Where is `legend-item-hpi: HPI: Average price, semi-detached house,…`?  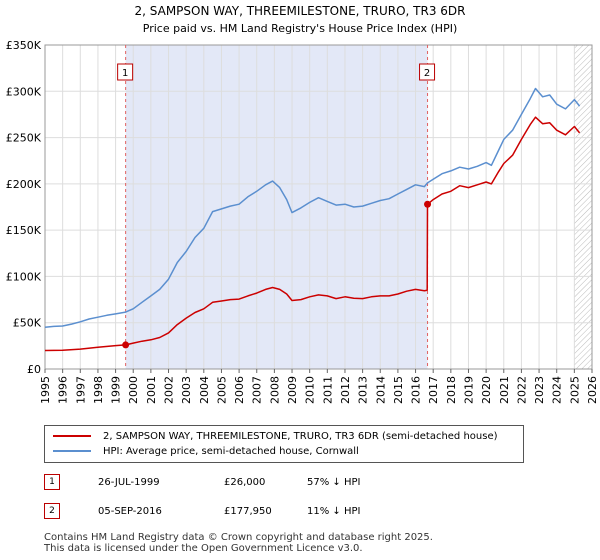
legend-item-hpi: HPI: Average price, semi-detached house,… is located at coordinates (206, 452).